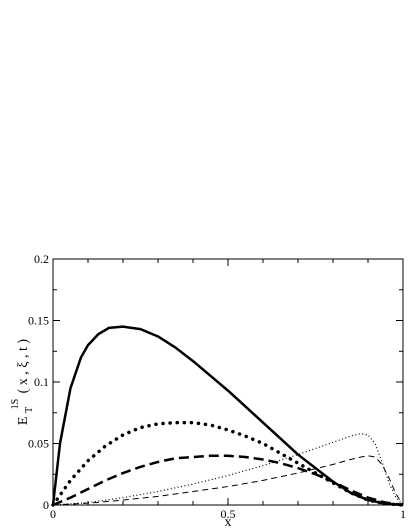 The height and width of the screenshot is (529, 409). I want to click on y-tick-label: 0.2, so click(41, 259).